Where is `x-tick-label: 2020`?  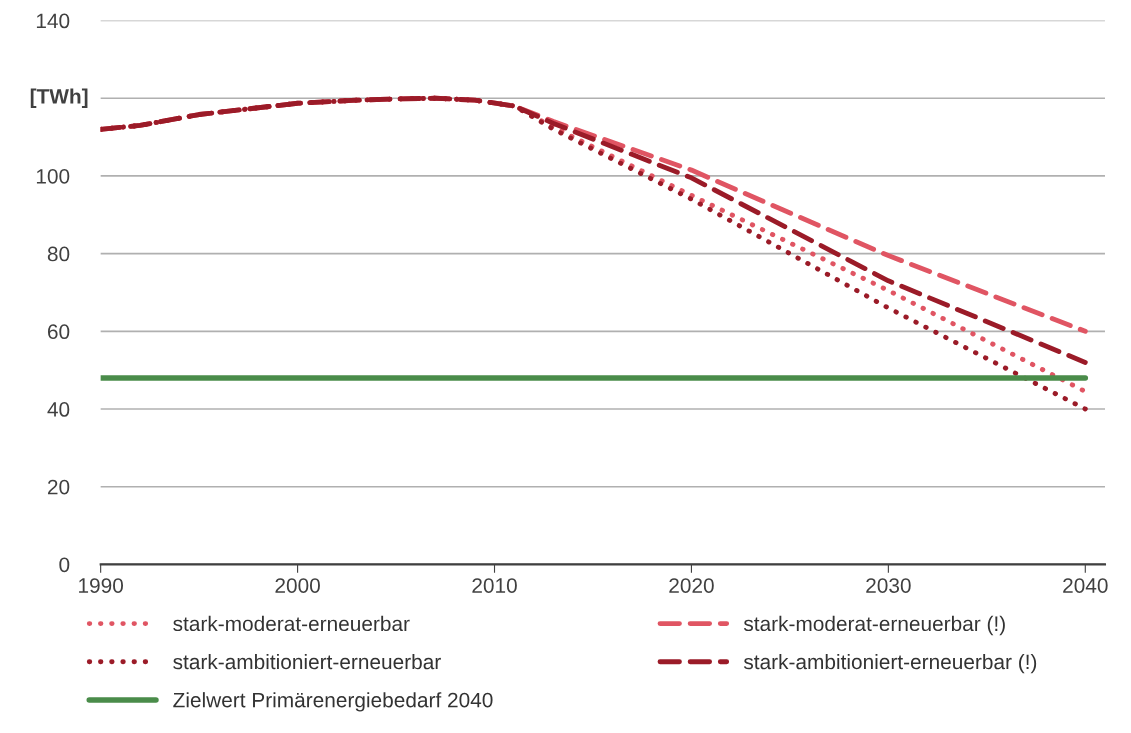
x-tick-label: 2020 is located at coordinates (691, 585).